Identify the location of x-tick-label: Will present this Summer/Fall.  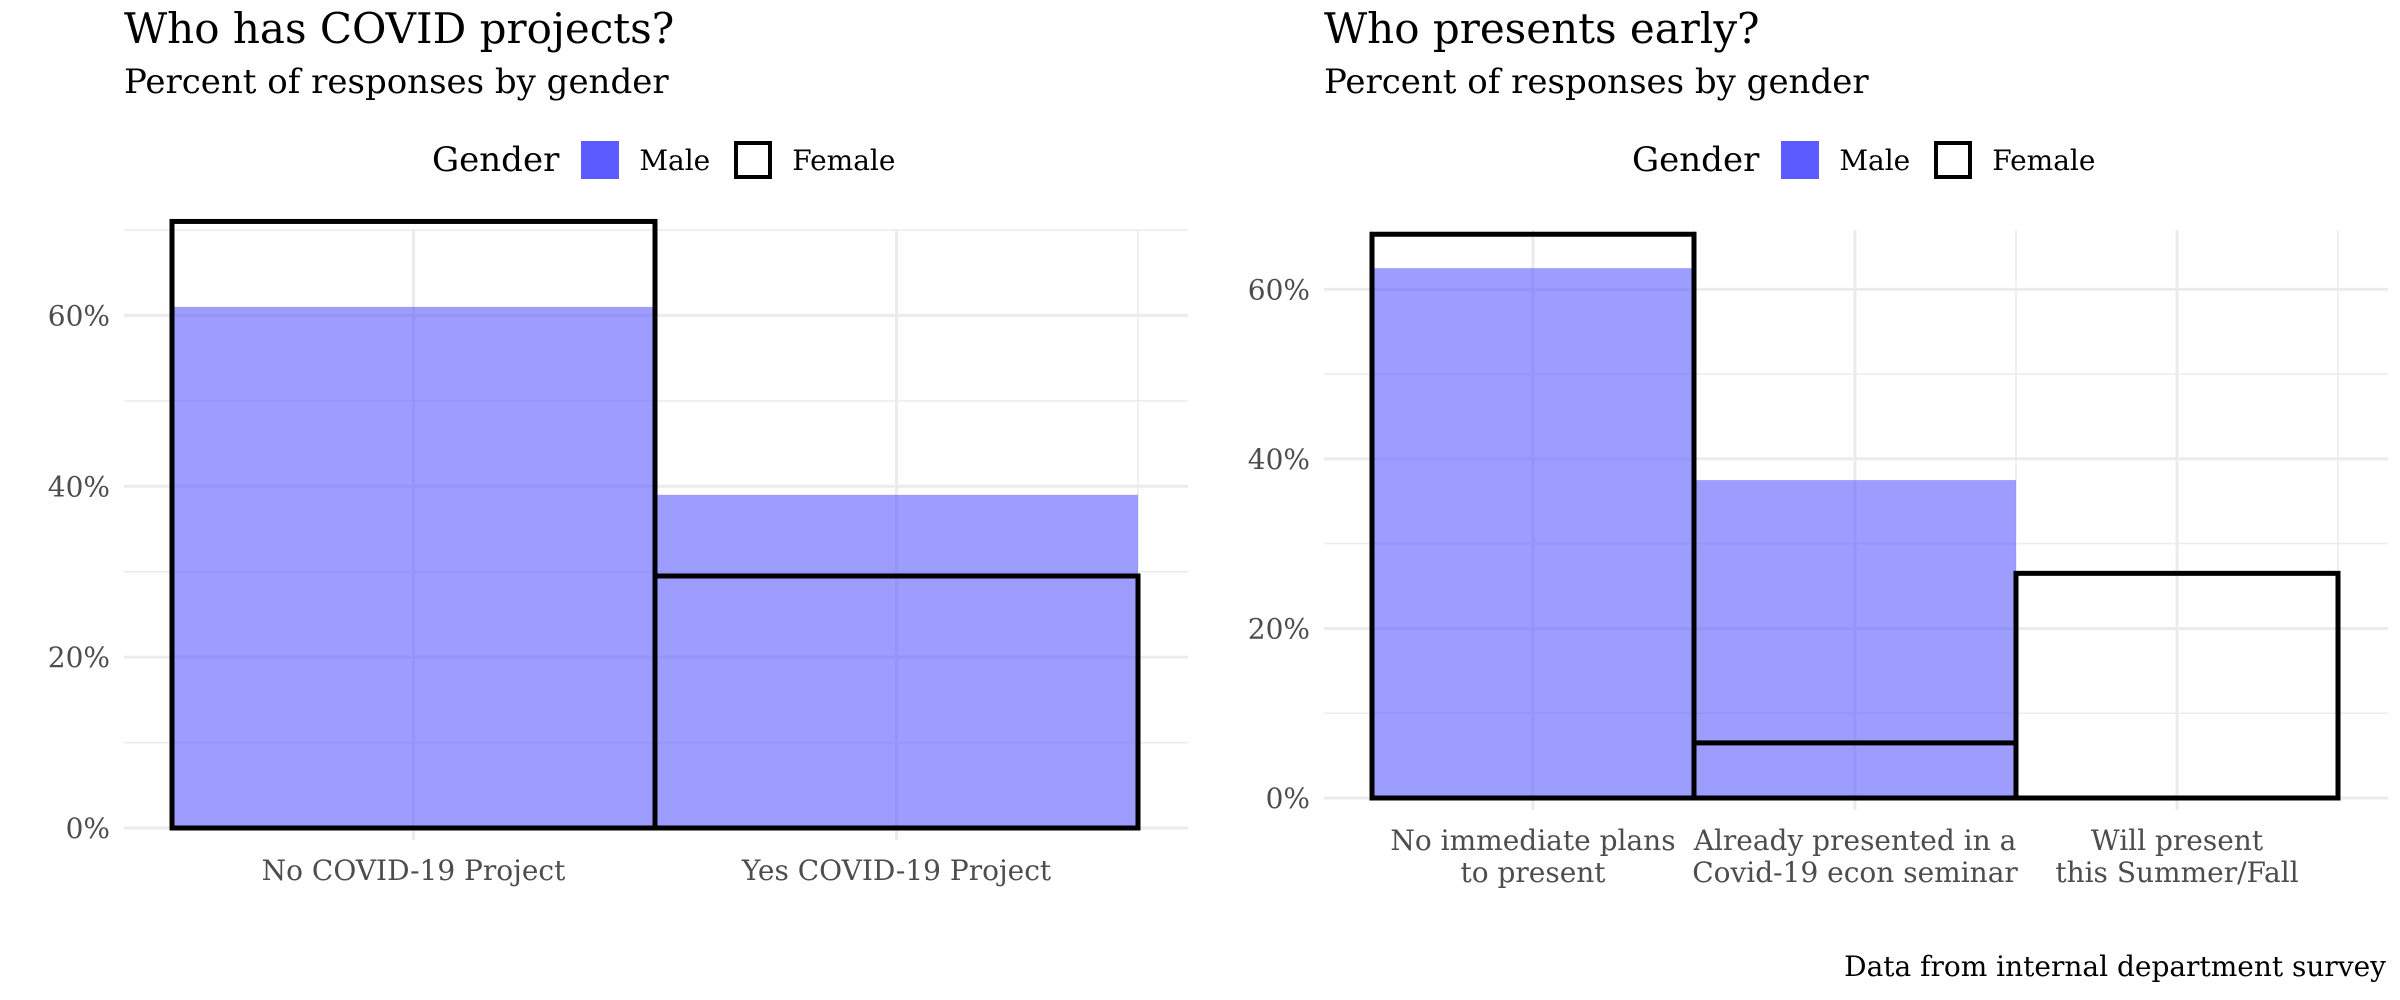
(2176, 856).